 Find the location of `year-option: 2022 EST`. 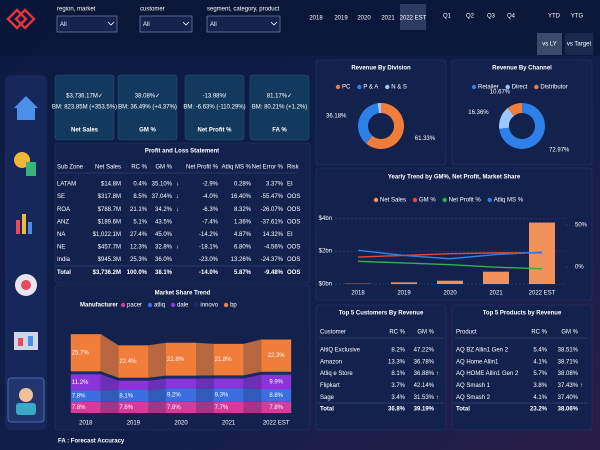

year-option: 2022 EST is located at coordinates (413, 19).